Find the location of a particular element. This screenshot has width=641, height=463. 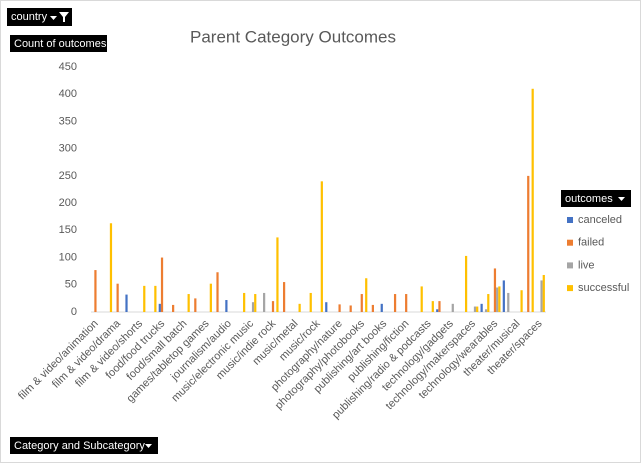

x-axis-label: Category and Subcategory is located at coordinates (79, 446).